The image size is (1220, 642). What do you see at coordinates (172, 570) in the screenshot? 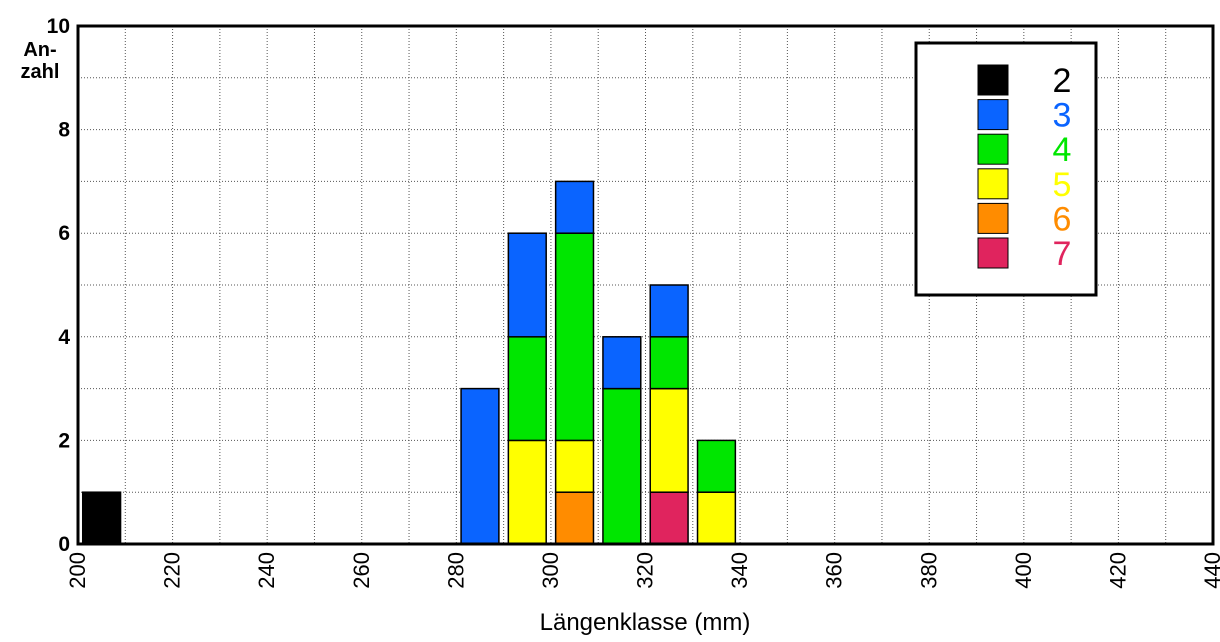
I see `x-tick-label: 220` at bounding box center [172, 570].